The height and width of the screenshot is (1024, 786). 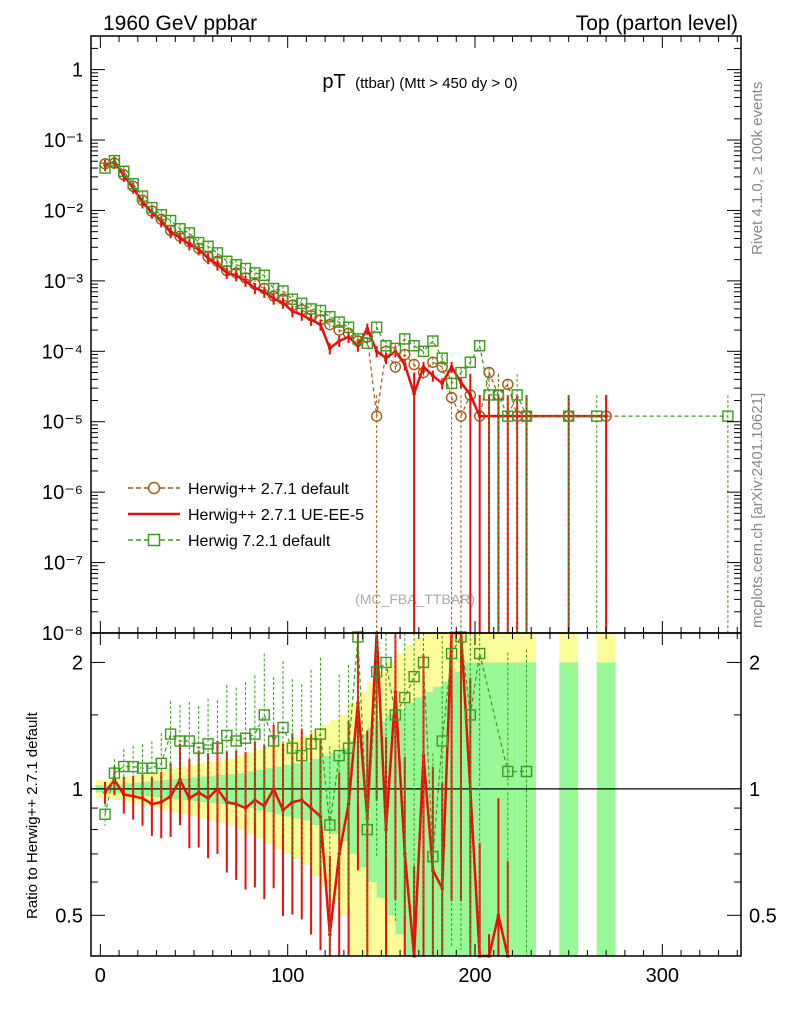 What do you see at coordinates (276, 515) in the screenshot?
I see `legend-label-herwig-pp-ueee5: Herwig++ 2.7.1 UE-EE-5` at bounding box center [276, 515].